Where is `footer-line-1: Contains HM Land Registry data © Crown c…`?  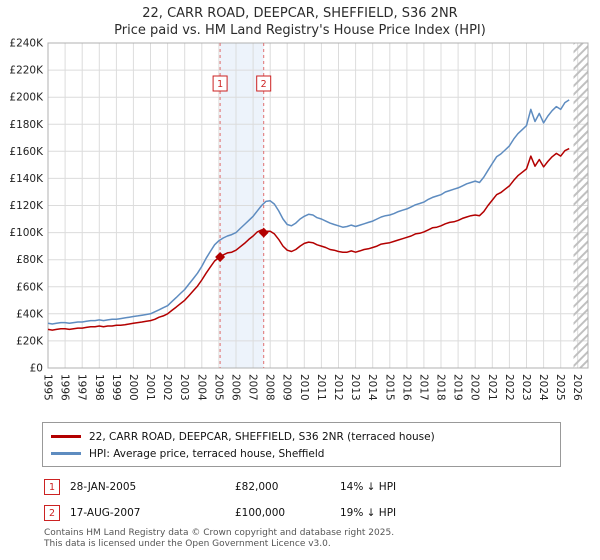
footer-line-1: Contains HM Land Registry data © Crown c… is located at coordinates (219, 533).